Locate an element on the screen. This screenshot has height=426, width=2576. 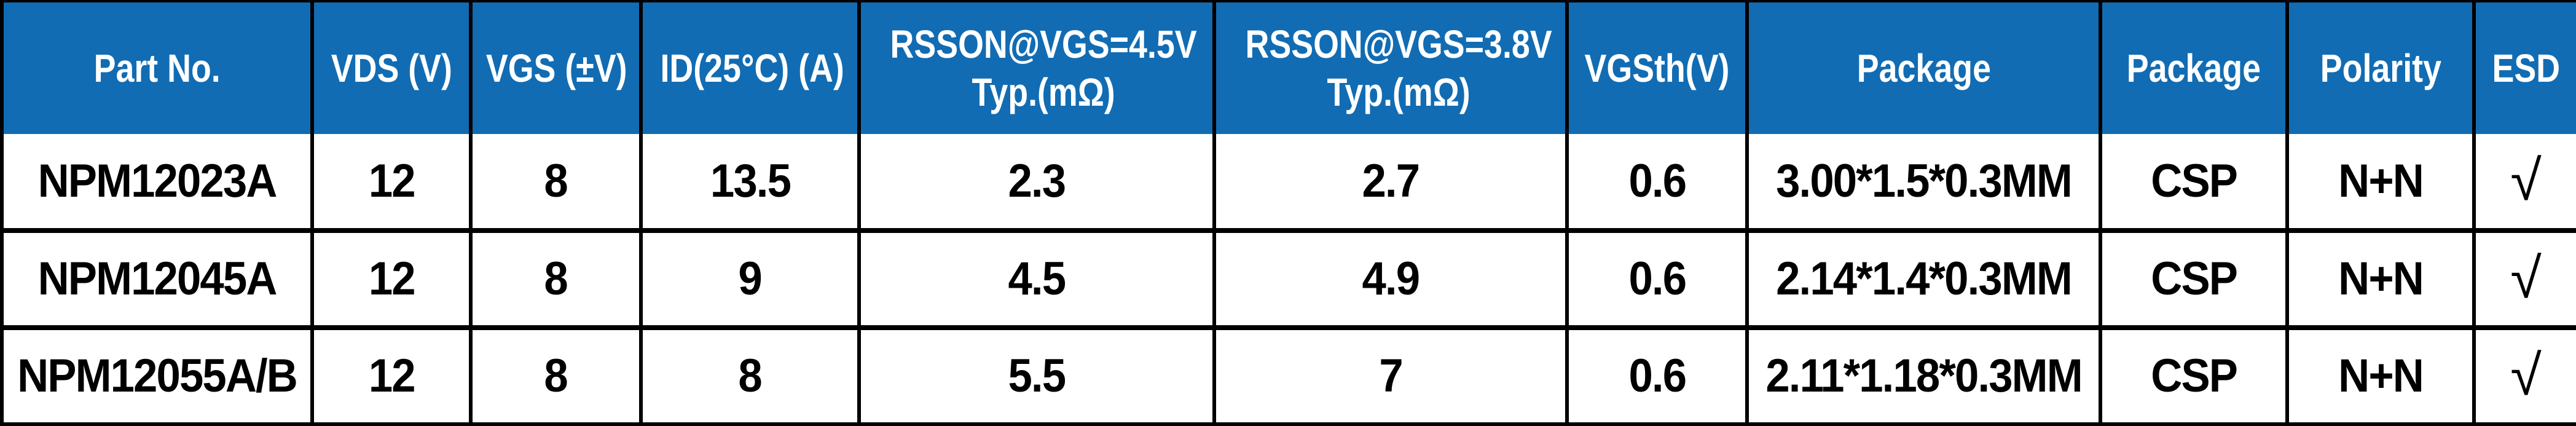
part-no-value: NPM12055A/B is located at coordinates (157, 376).